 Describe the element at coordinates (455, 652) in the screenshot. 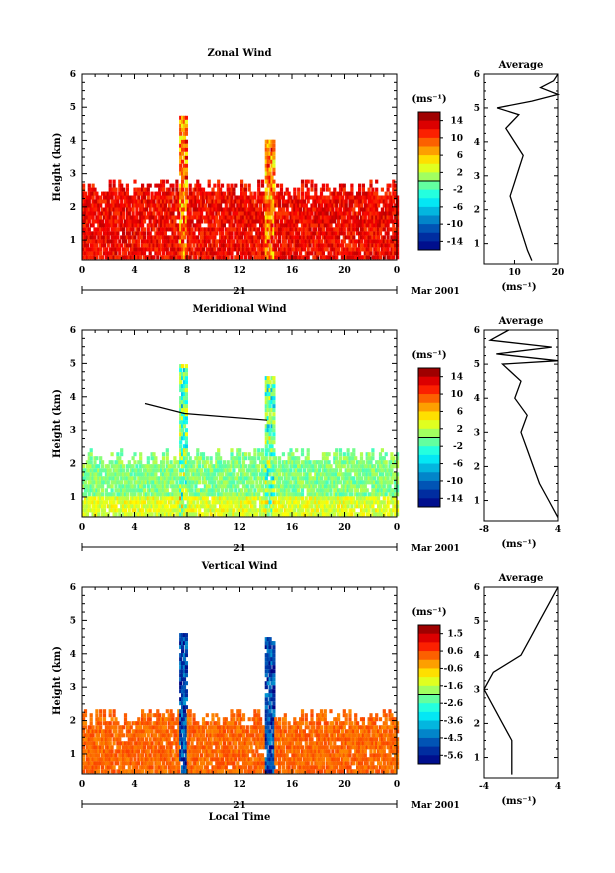

I see `colorbar-tick-label: 0.6` at that location.